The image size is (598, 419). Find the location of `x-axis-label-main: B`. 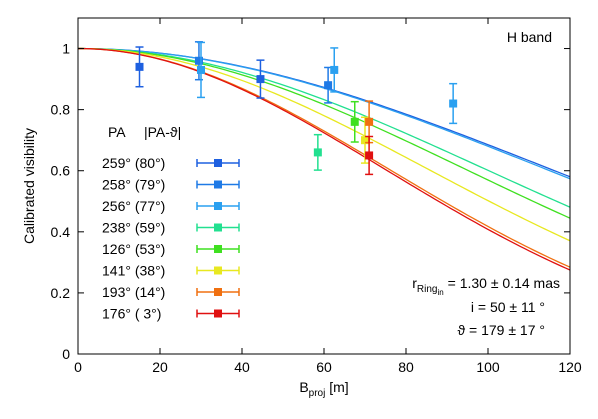

x-axis-label-main: B is located at coordinates (303, 387).